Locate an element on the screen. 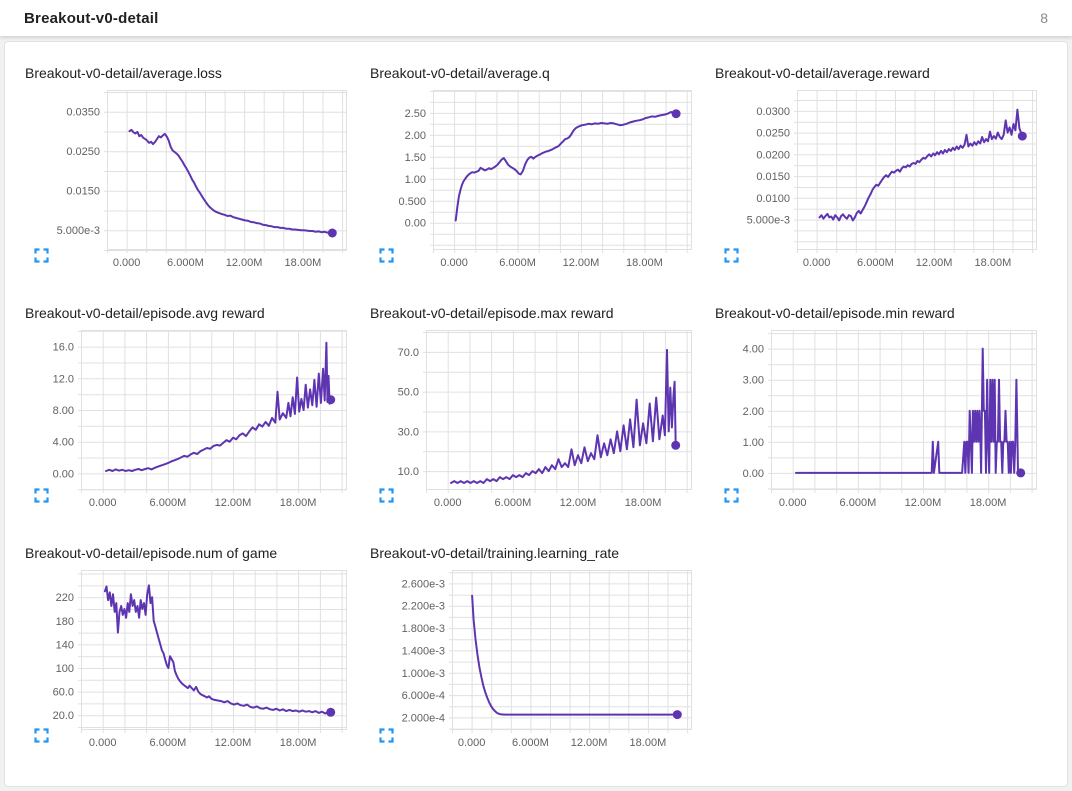 The image size is (1072, 791). page-title: Breakout-v0-detail is located at coordinates (91, 18).